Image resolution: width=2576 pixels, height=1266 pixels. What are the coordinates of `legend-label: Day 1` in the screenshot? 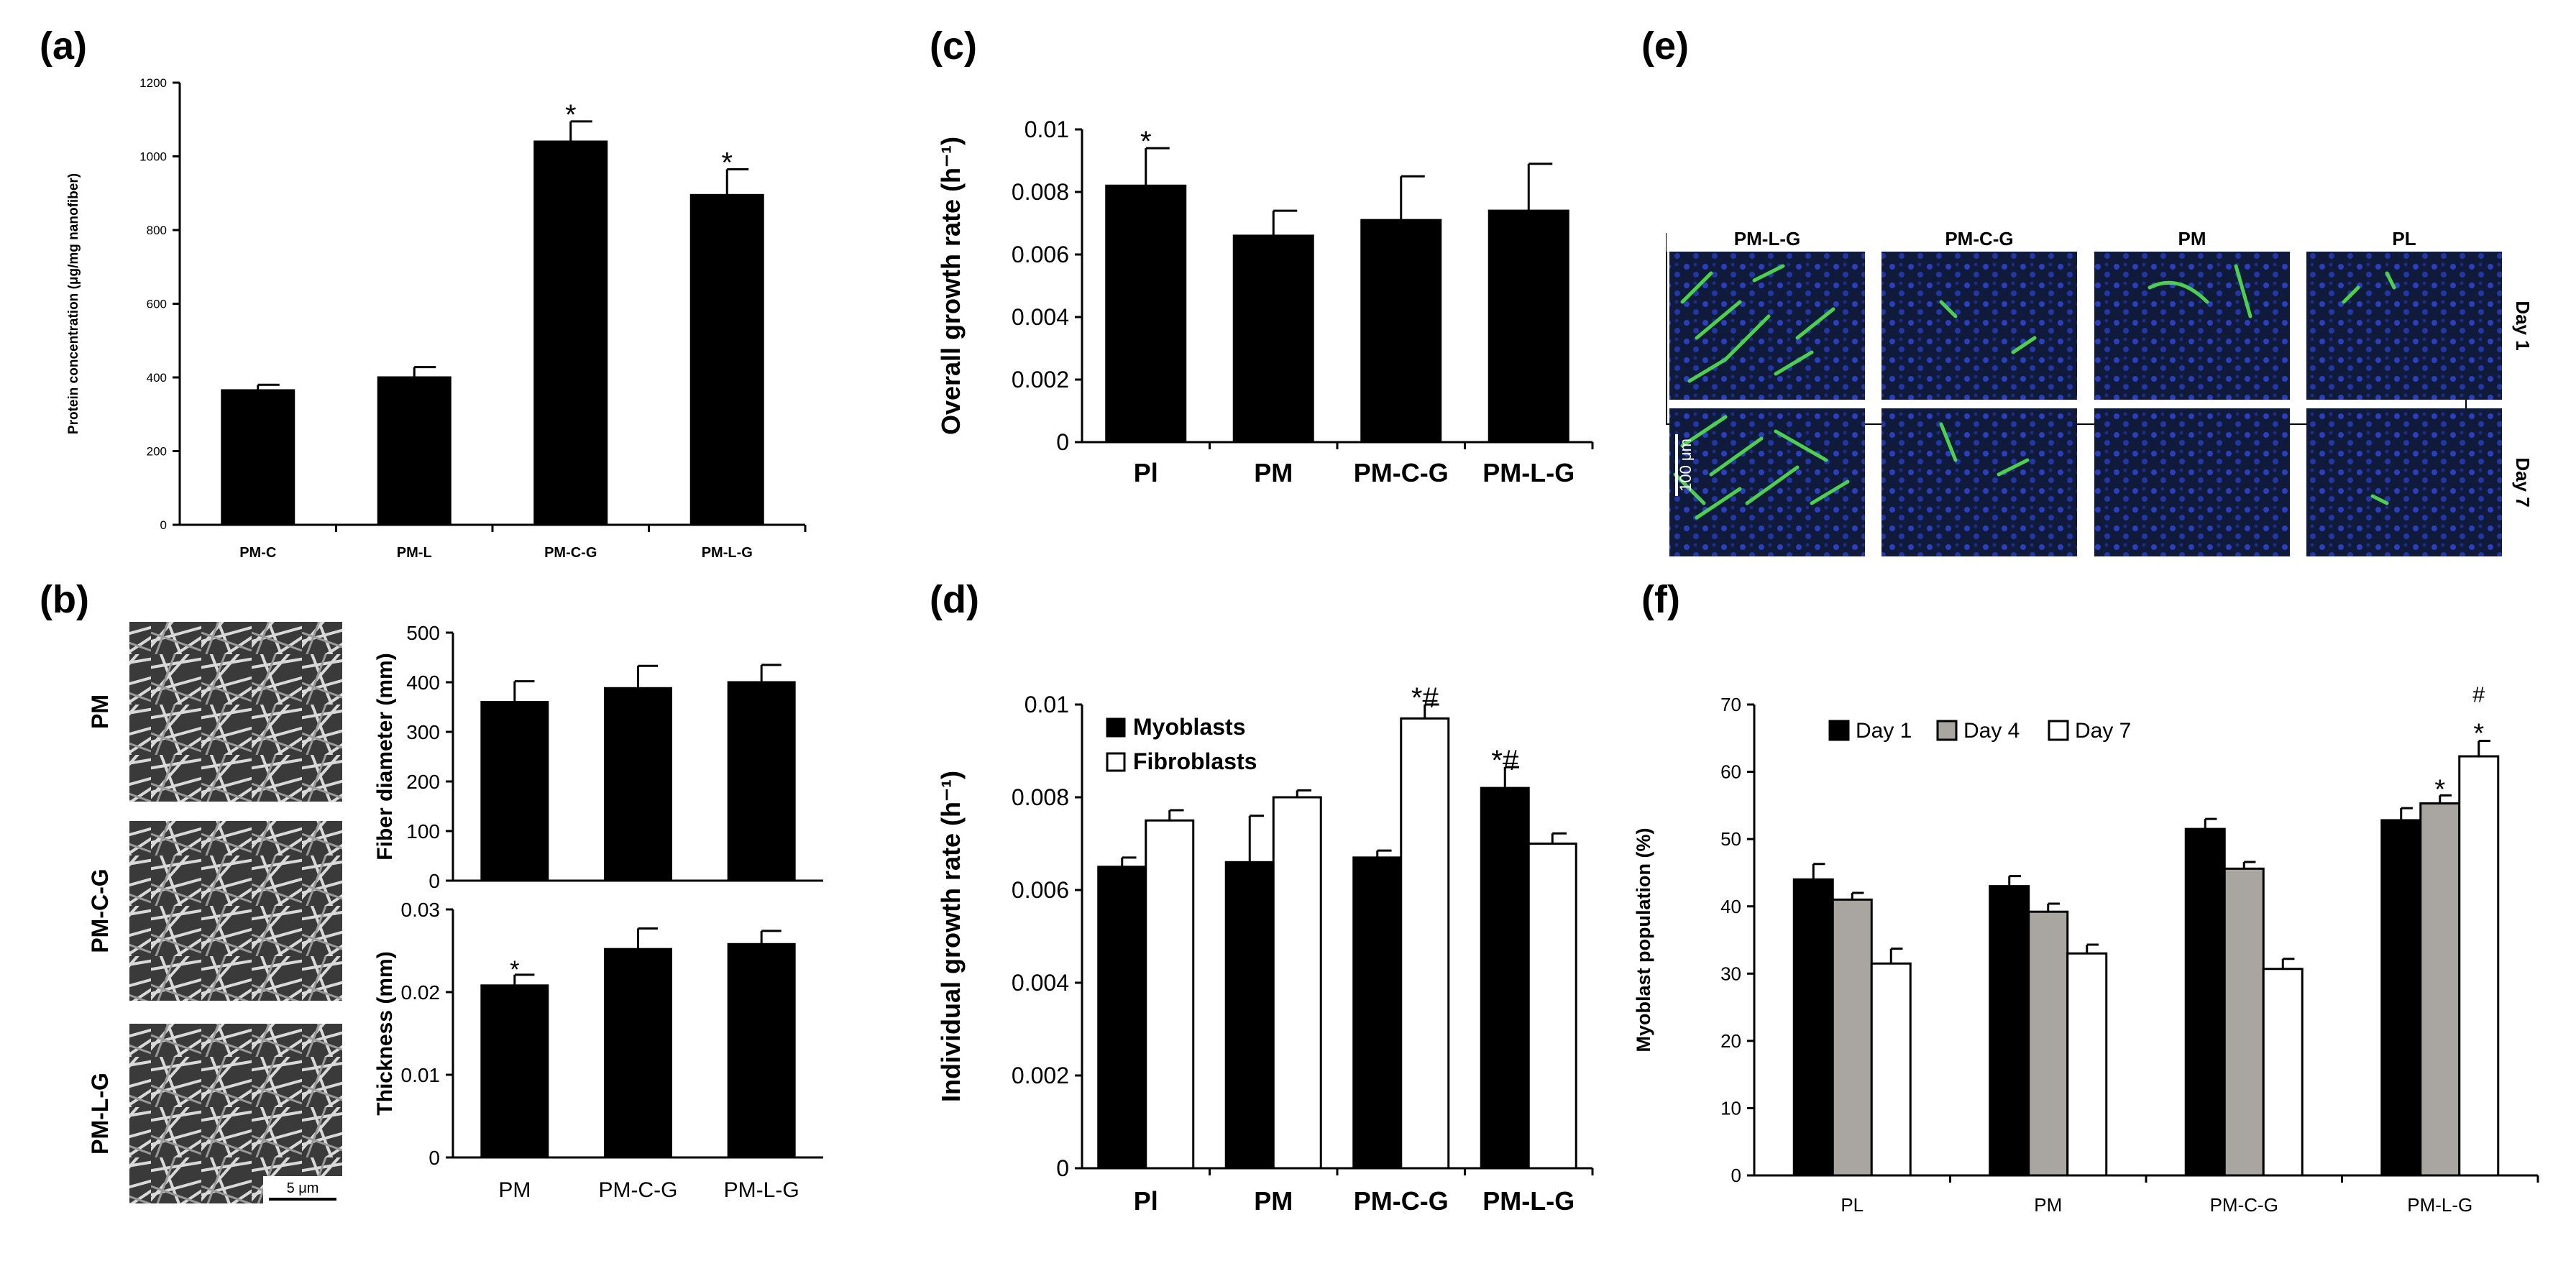 It's located at (1884, 731).